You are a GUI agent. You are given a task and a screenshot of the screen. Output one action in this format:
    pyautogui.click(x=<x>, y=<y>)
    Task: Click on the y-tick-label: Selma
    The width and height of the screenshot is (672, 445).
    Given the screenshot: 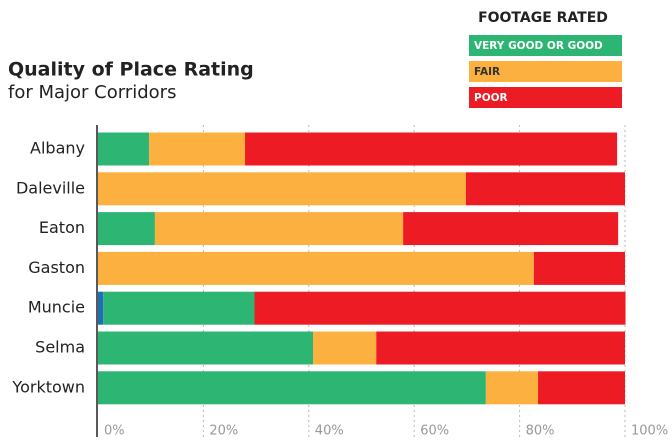 What is the action you would take?
    pyautogui.click(x=60, y=347)
    